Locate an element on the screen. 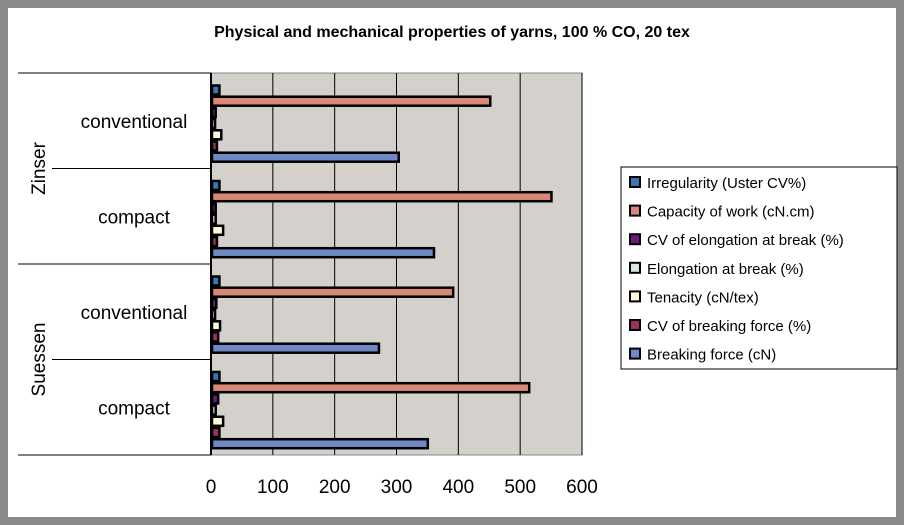  x-tick-label: 600 is located at coordinates (582, 487).